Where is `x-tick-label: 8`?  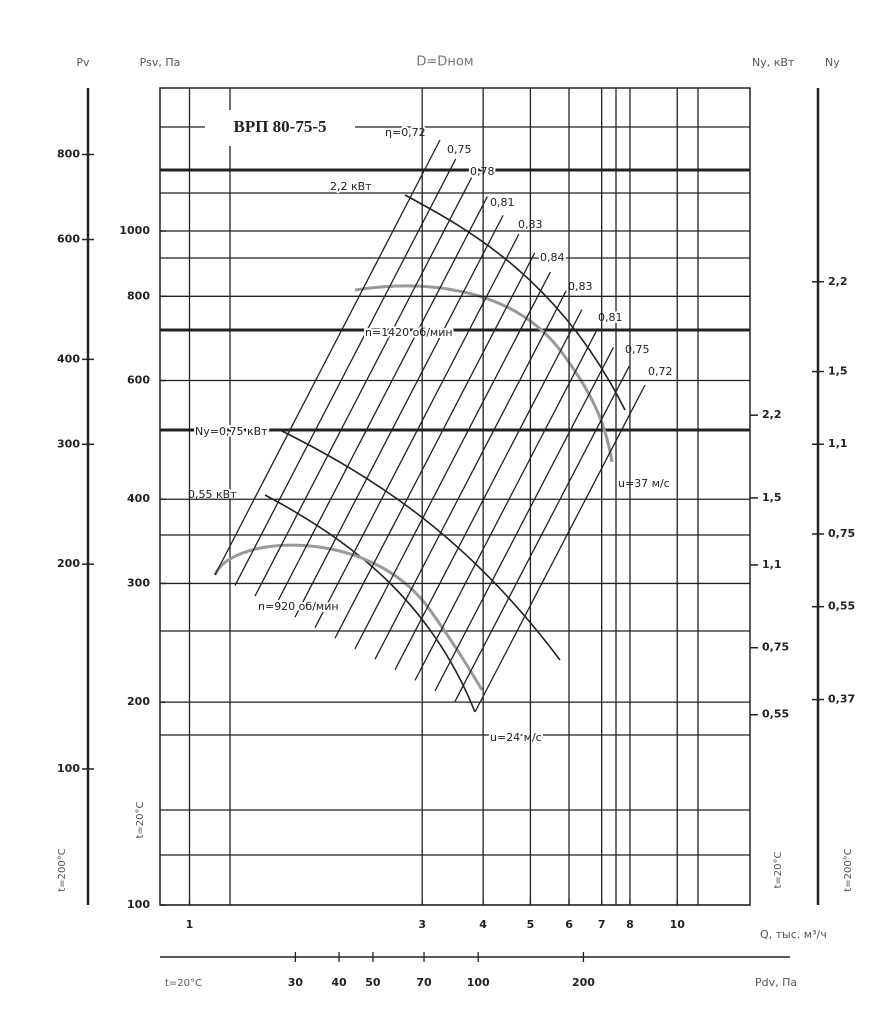 x-tick-label: 8 is located at coordinates (630, 924).